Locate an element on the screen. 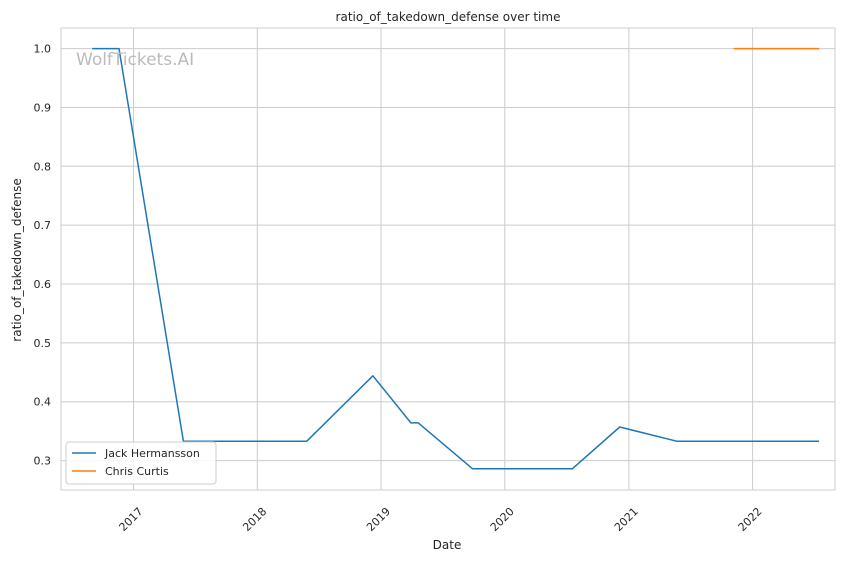  y-tick-label: 0.9 is located at coordinates (43, 107).